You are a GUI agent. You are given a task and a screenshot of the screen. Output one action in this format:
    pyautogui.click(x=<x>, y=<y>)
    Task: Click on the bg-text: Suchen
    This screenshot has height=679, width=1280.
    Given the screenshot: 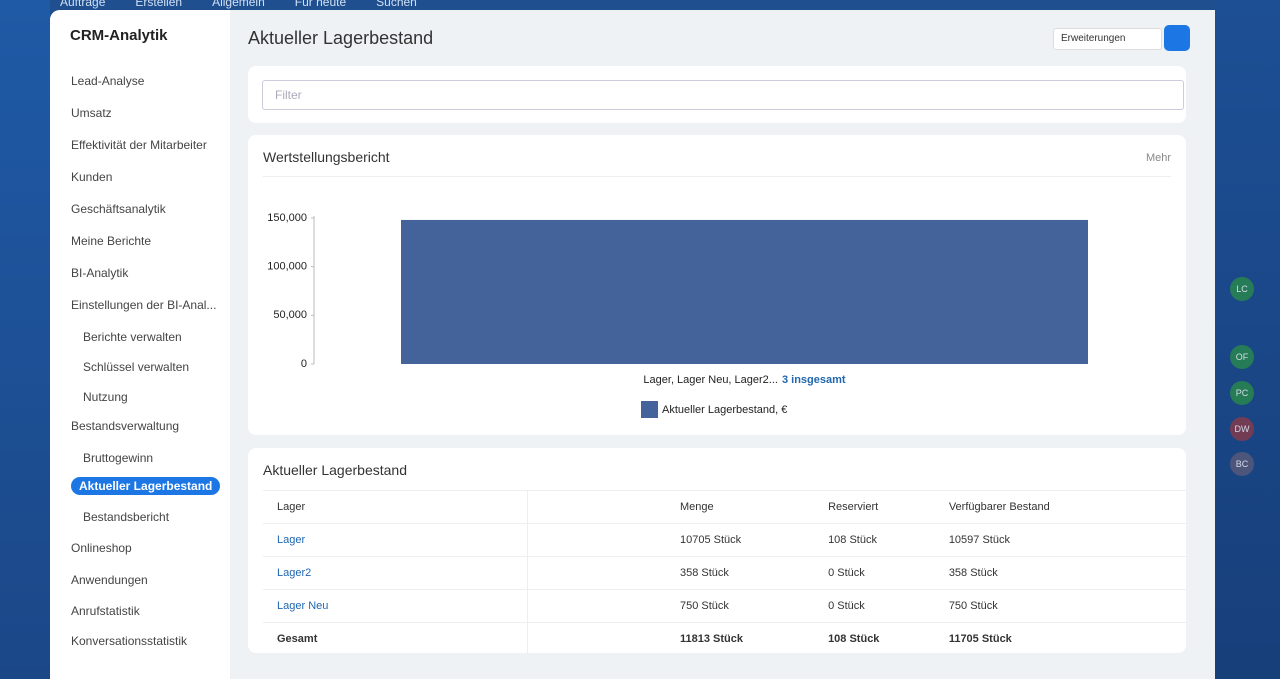 What is the action you would take?
    pyautogui.click(x=396, y=4)
    